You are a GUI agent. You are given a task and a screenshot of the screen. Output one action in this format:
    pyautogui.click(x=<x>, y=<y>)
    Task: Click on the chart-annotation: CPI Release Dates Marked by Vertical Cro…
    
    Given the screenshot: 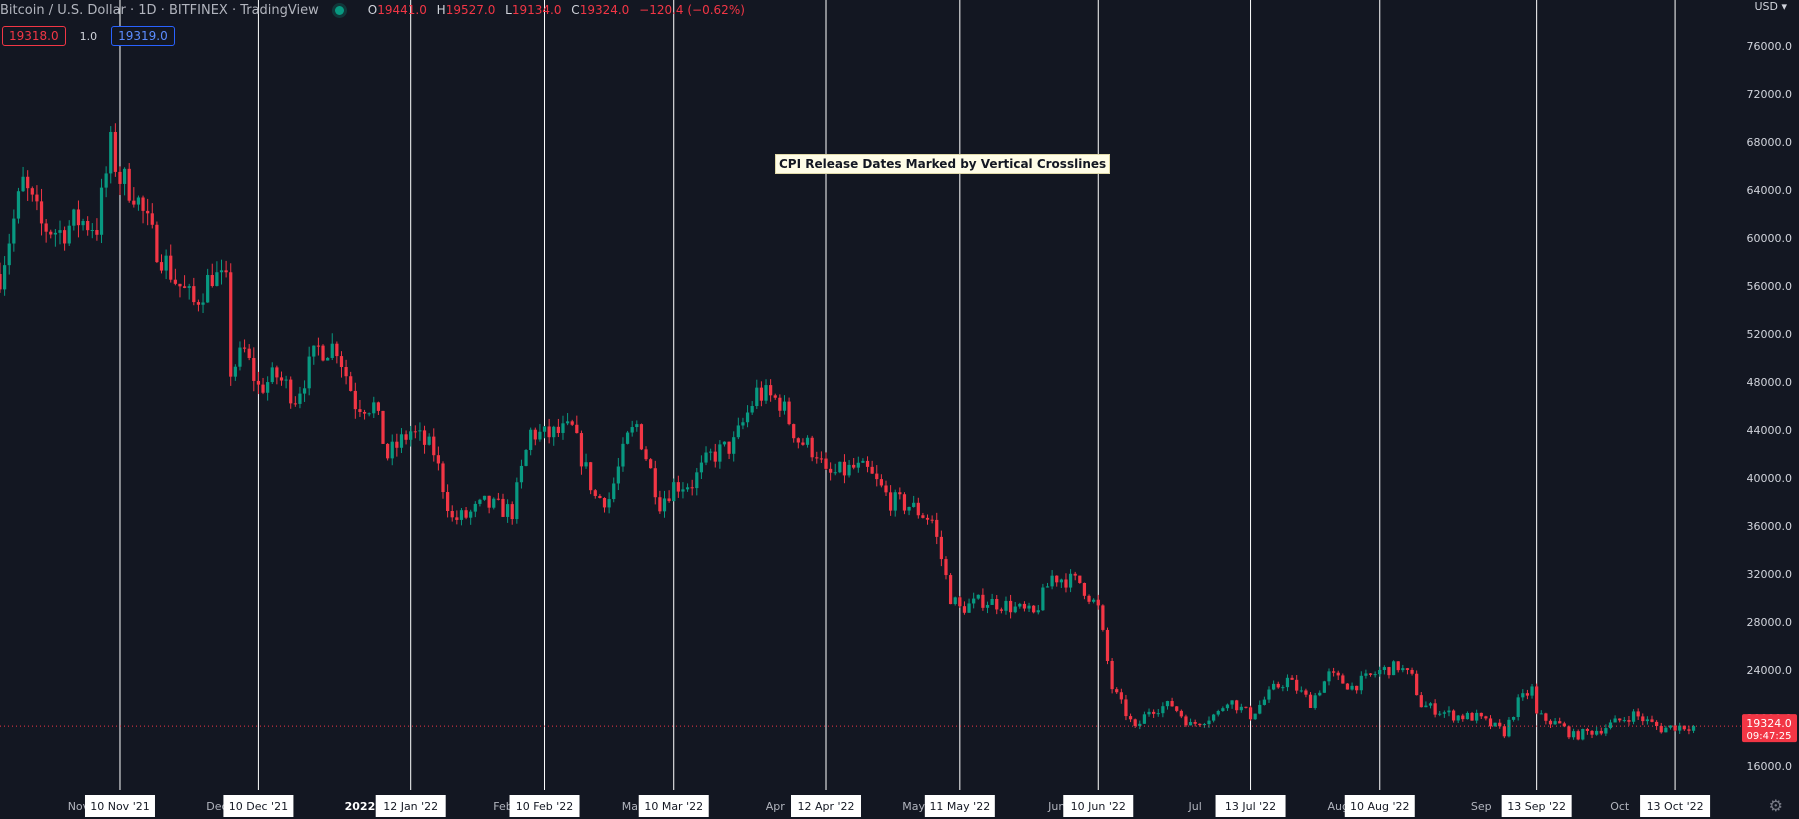 What is the action you would take?
    pyautogui.click(x=943, y=164)
    